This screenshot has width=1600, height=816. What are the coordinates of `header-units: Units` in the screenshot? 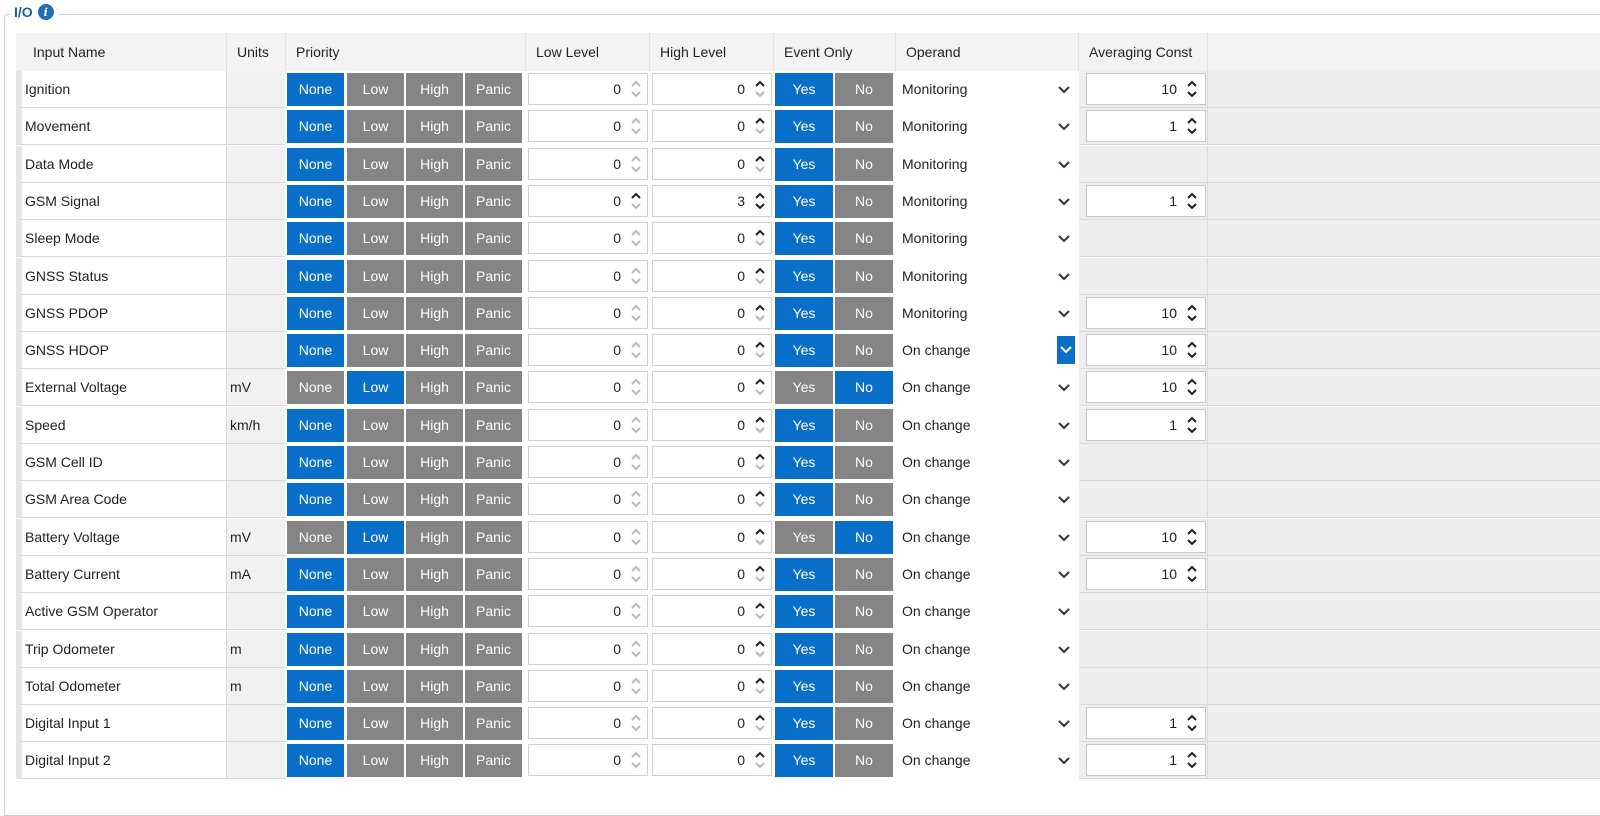 It's located at (256, 52).